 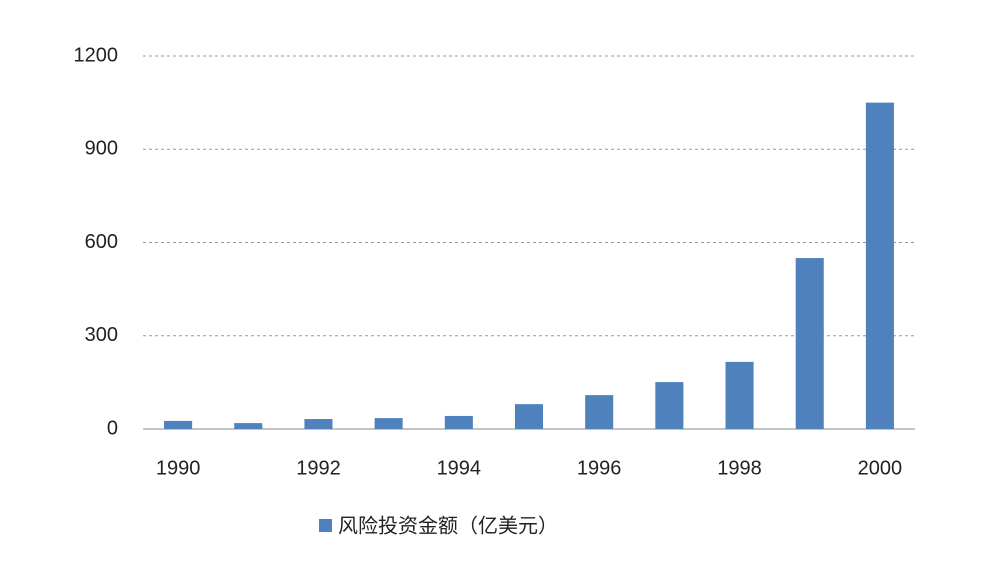 I want to click on y-tick-label: 900, so click(x=101, y=149).